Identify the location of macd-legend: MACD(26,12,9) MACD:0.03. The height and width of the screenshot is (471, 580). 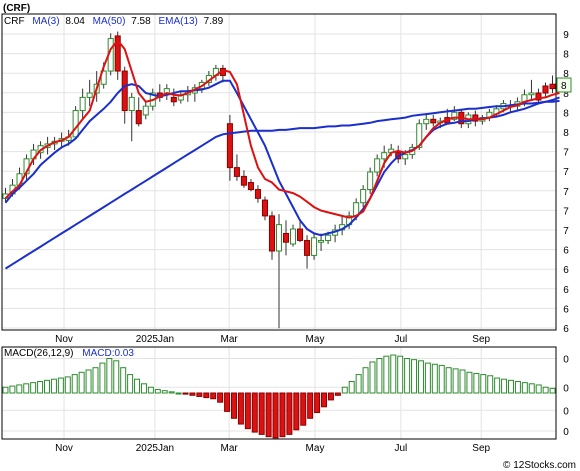
(69, 353).